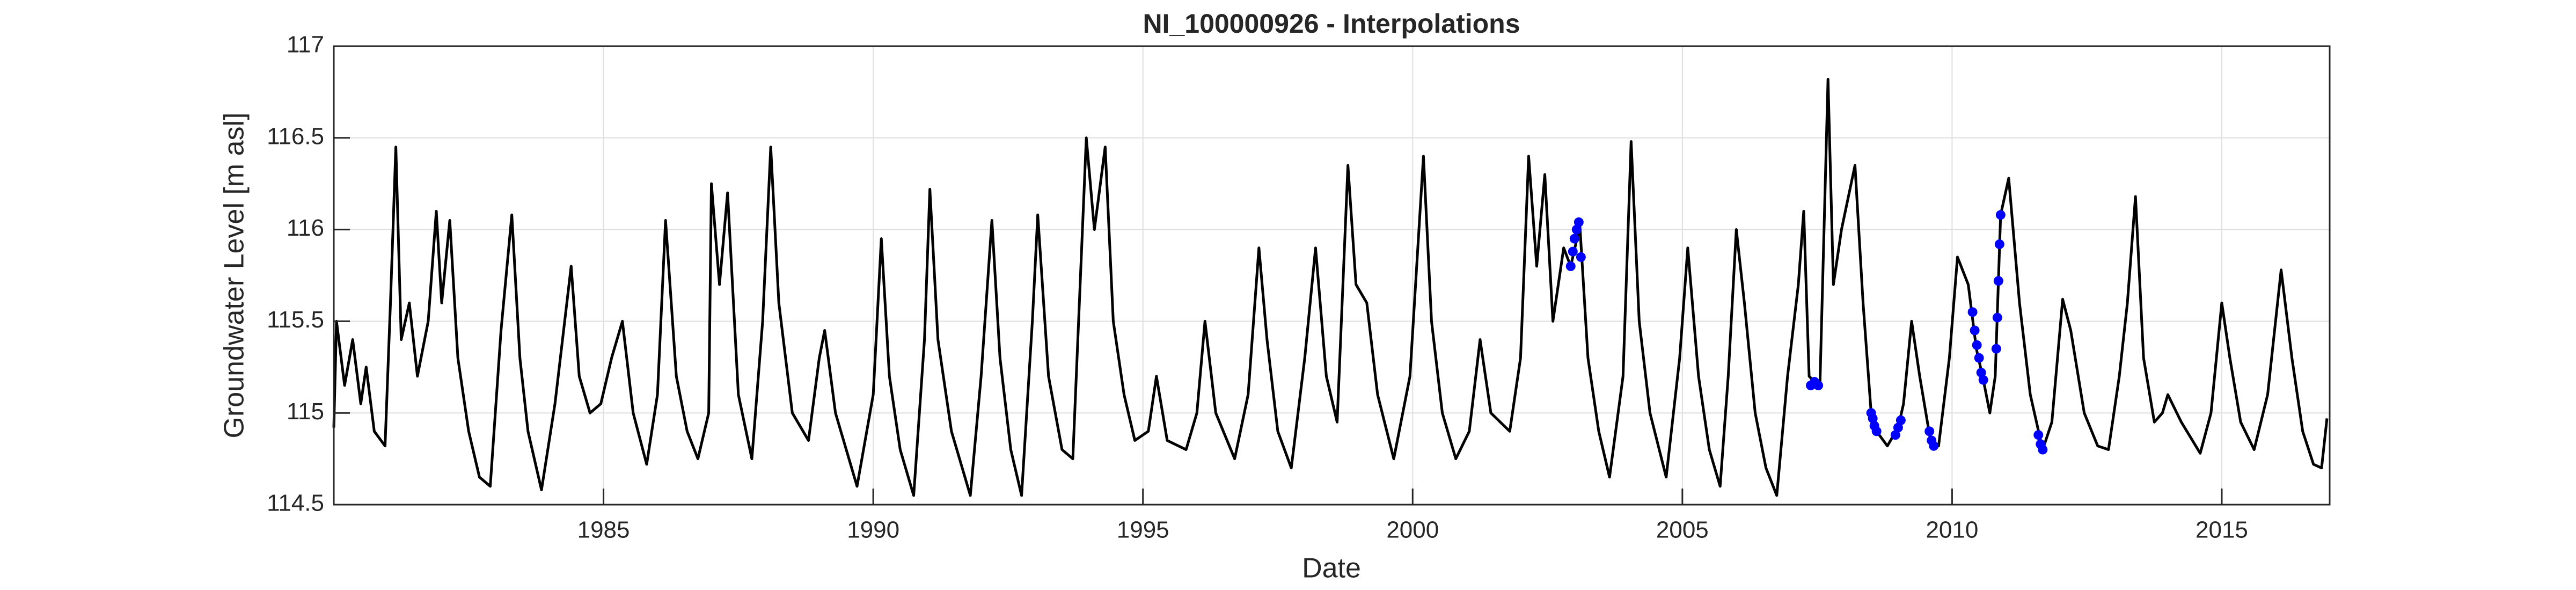  Describe the element at coordinates (305, 412) in the screenshot. I see `y-tick-label: 115` at that location.